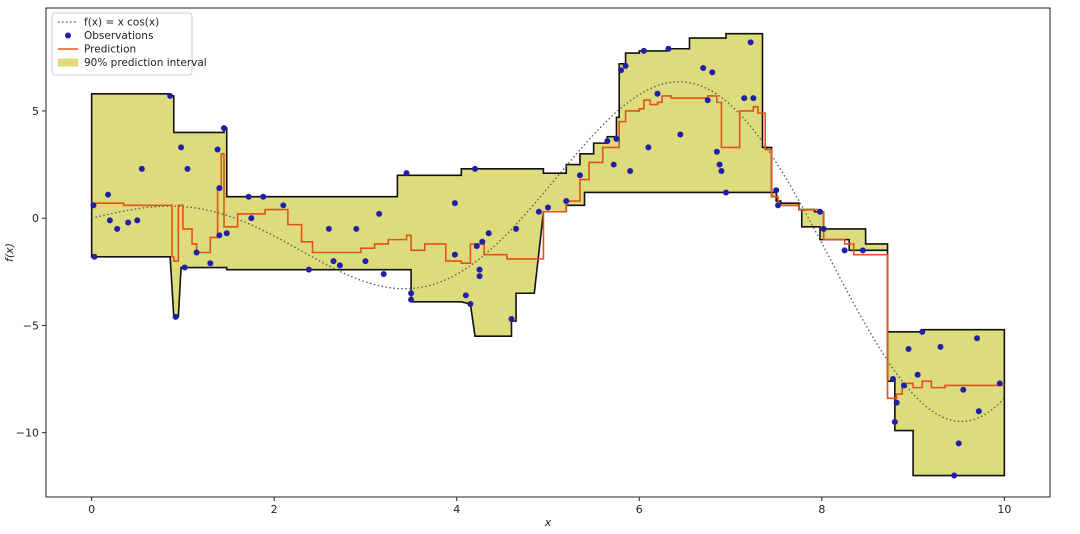 This screenshot has width=1080, height=534. What do you see at coordinates (110, 50) in the screenshot?
I see `legend-label: Prediction` at bounding box center [110, 50].